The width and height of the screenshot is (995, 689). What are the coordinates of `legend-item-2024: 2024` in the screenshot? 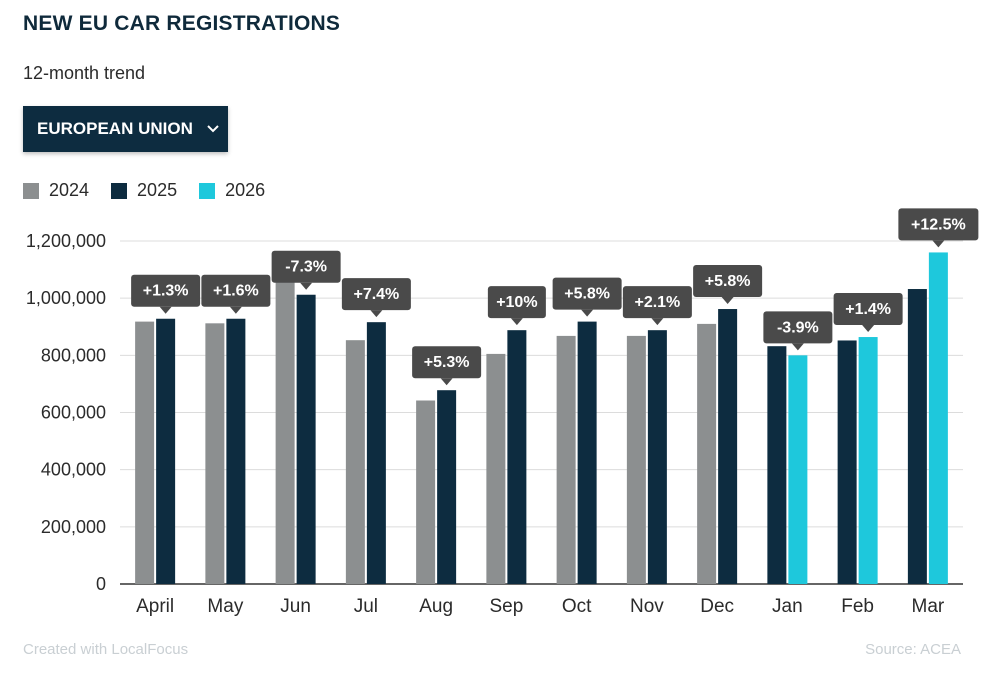 It's located at (56, 190).